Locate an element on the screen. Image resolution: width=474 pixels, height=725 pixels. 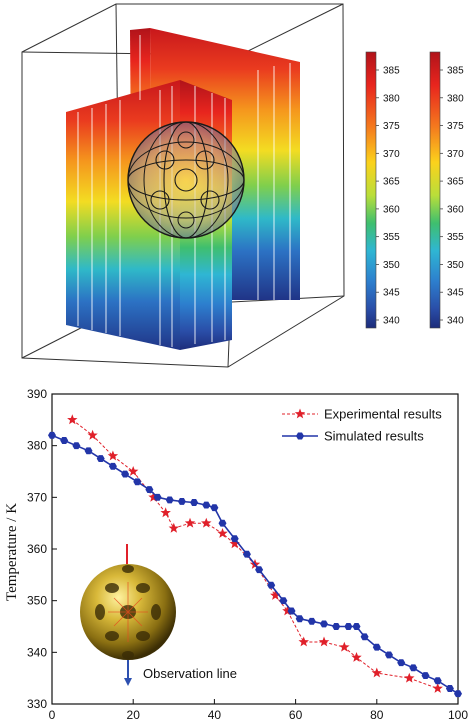
x-tick-label: 20 is located at coordinates (134, 715).